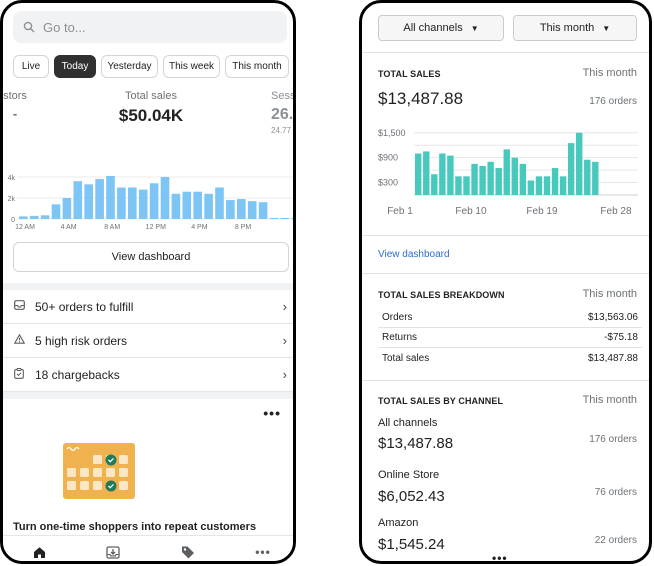 This screenshot has width=654, height=566. I want to click on calendar-illustration, so click(99, 471).